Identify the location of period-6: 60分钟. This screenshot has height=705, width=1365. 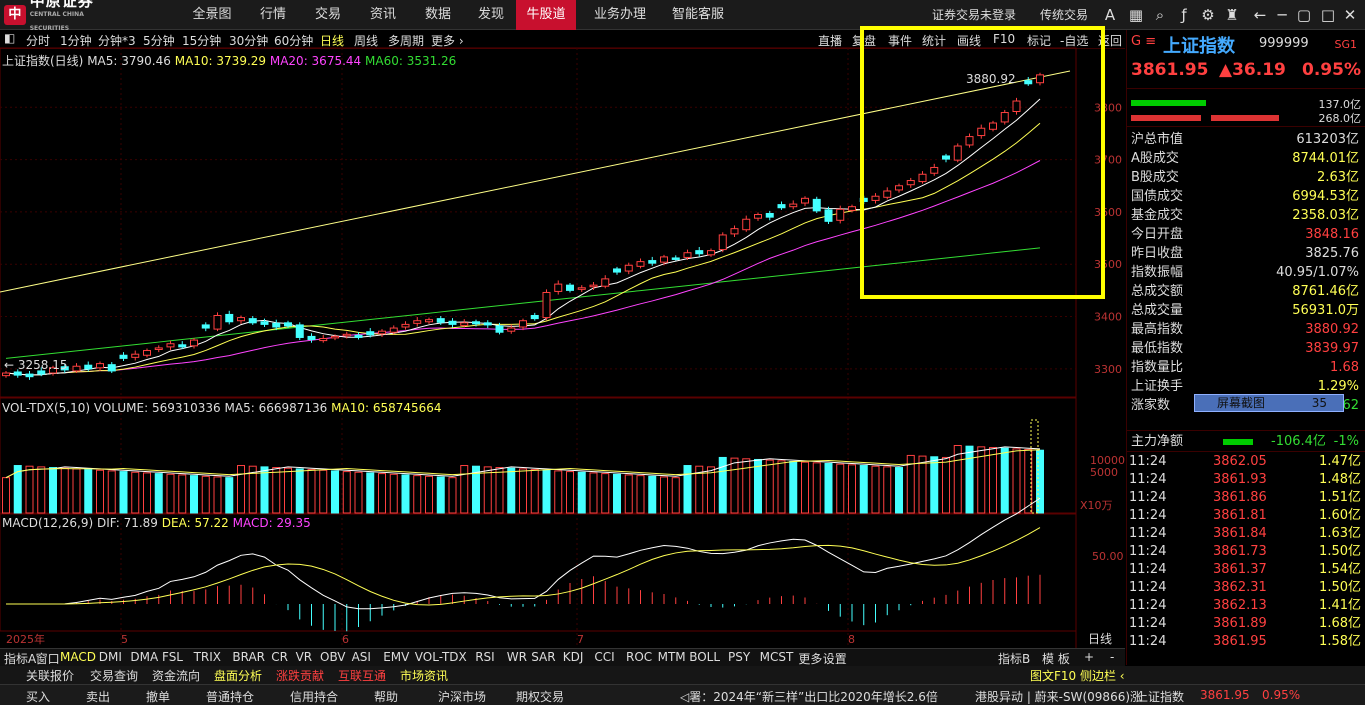
(294, 41).